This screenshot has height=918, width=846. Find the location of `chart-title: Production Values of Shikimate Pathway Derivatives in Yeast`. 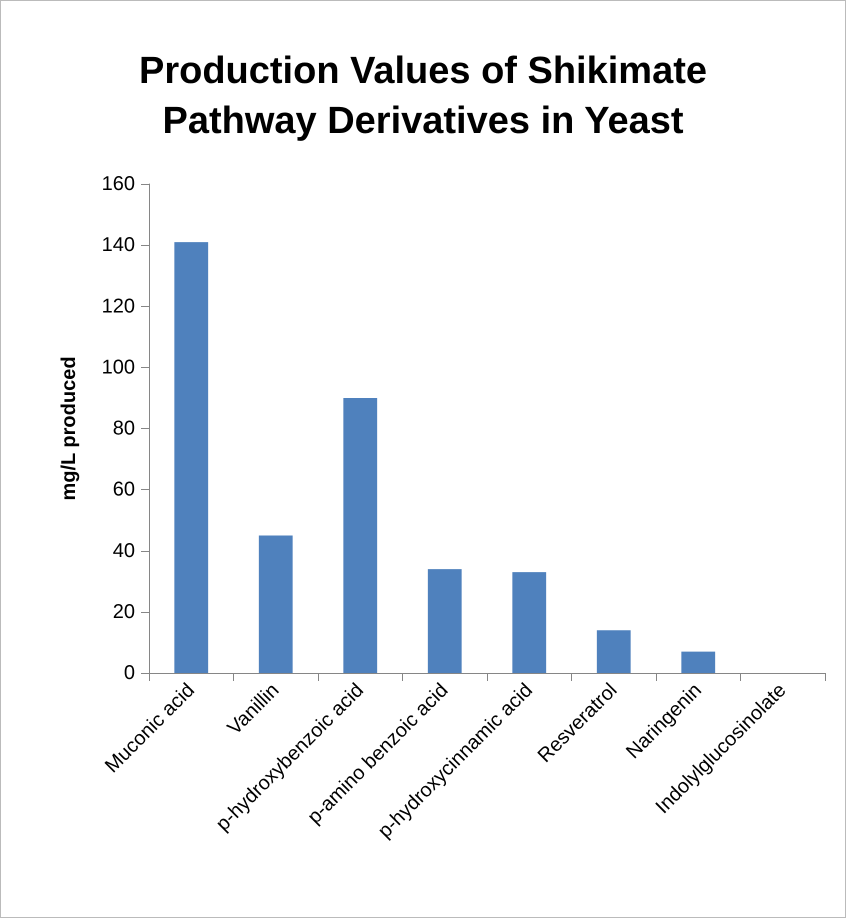

chart-title: Production Values of Shikimate Pathway Derivatives in Yeast is located at coordinates (423, 96).